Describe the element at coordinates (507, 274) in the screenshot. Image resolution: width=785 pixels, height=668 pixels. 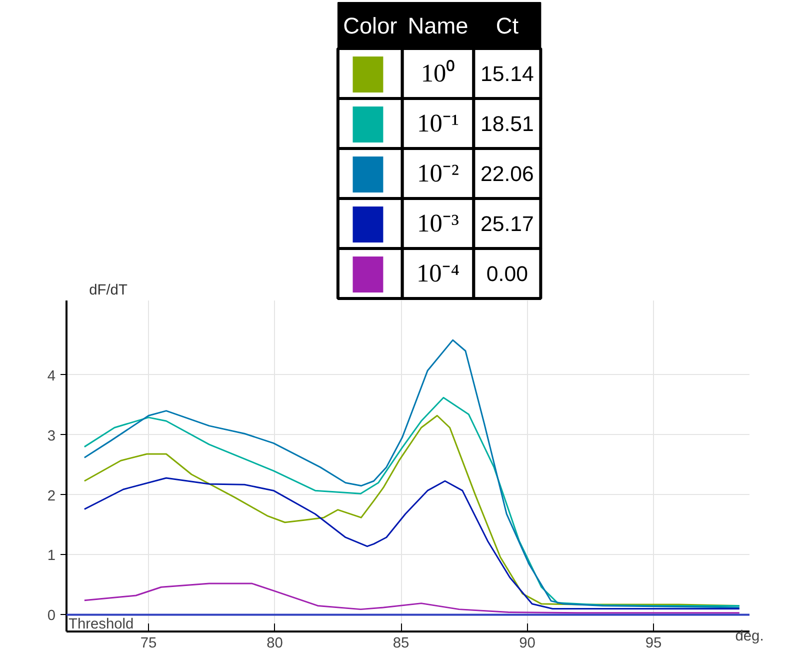
I see `text: 0.00` at that location.